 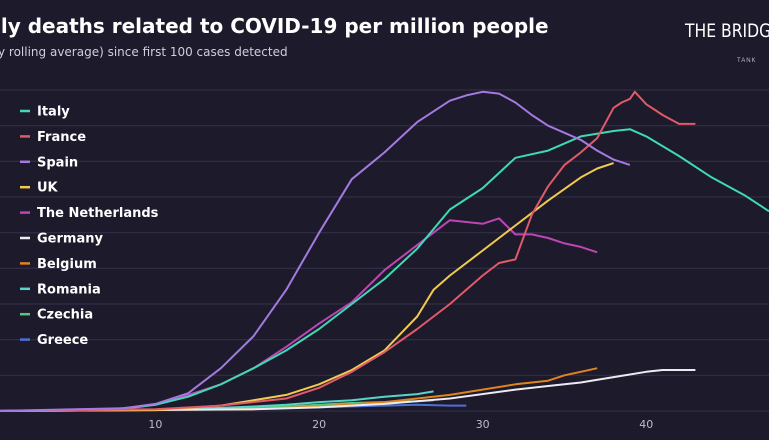 I want to click on series-line-germany, so click(x=348, y=390).